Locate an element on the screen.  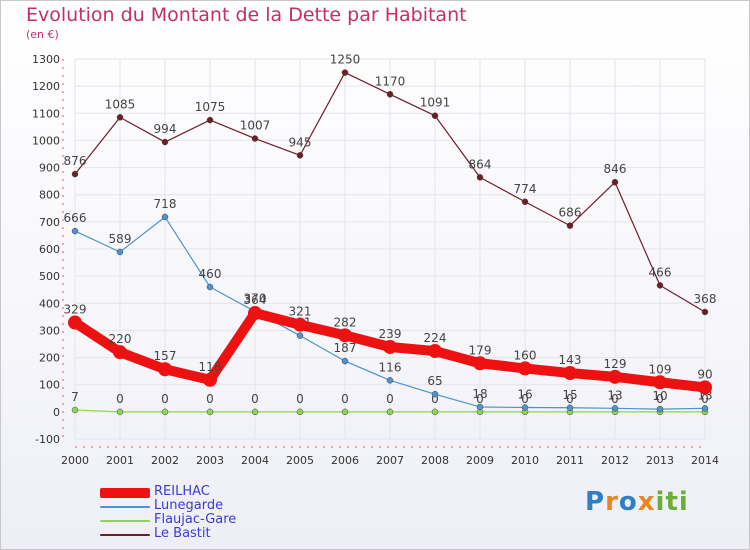
data-label-lunegarde: 589 is located at coordinates (120, 239).